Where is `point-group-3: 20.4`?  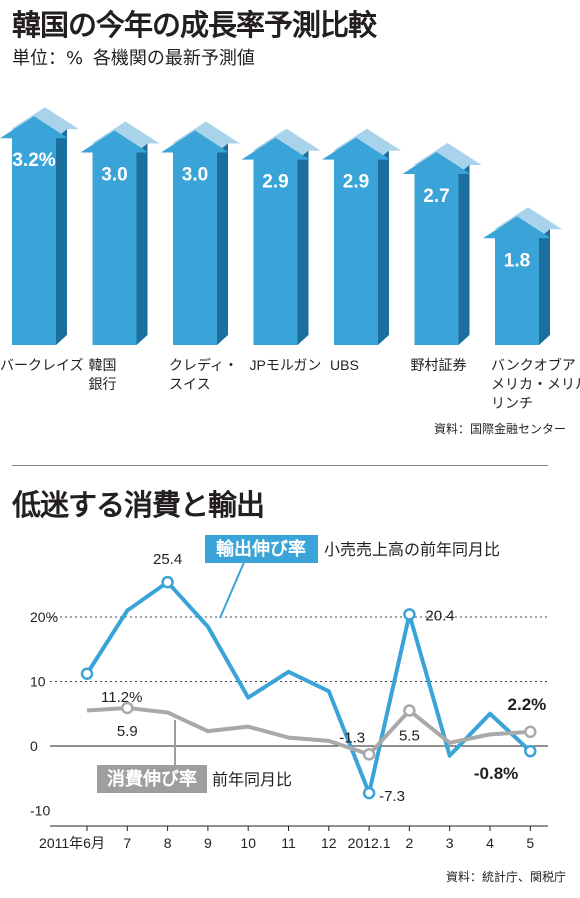 point-group-3: 20.4 is located at coordinates (429, 615).